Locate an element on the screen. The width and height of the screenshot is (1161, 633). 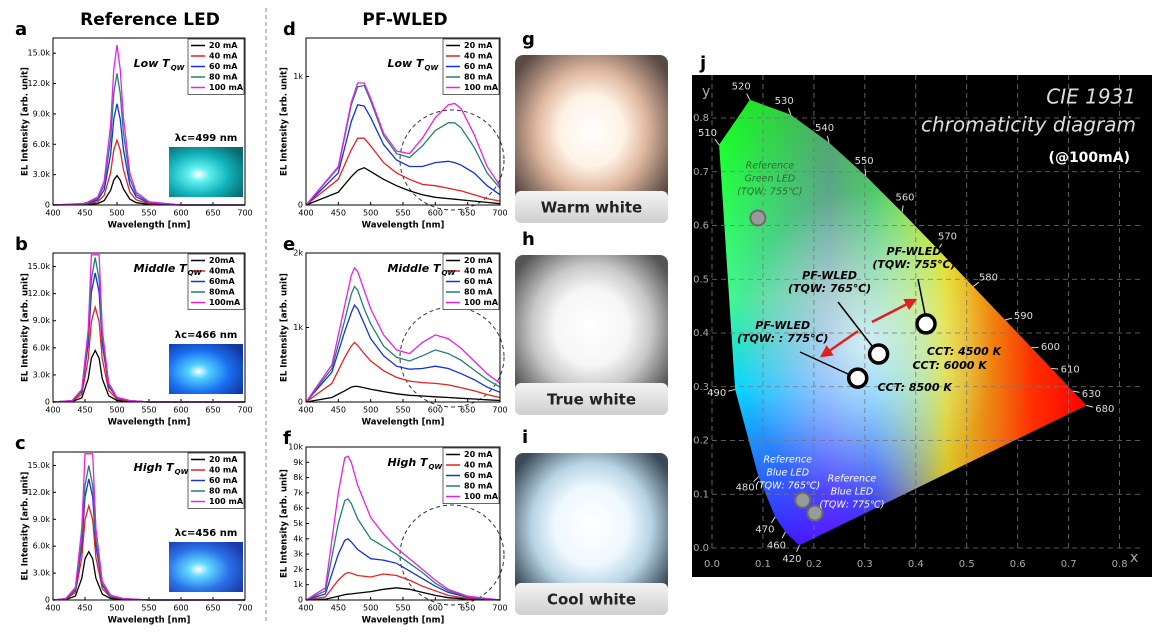
x-tick-label: 0.4 is located at coordinates (916, 564).